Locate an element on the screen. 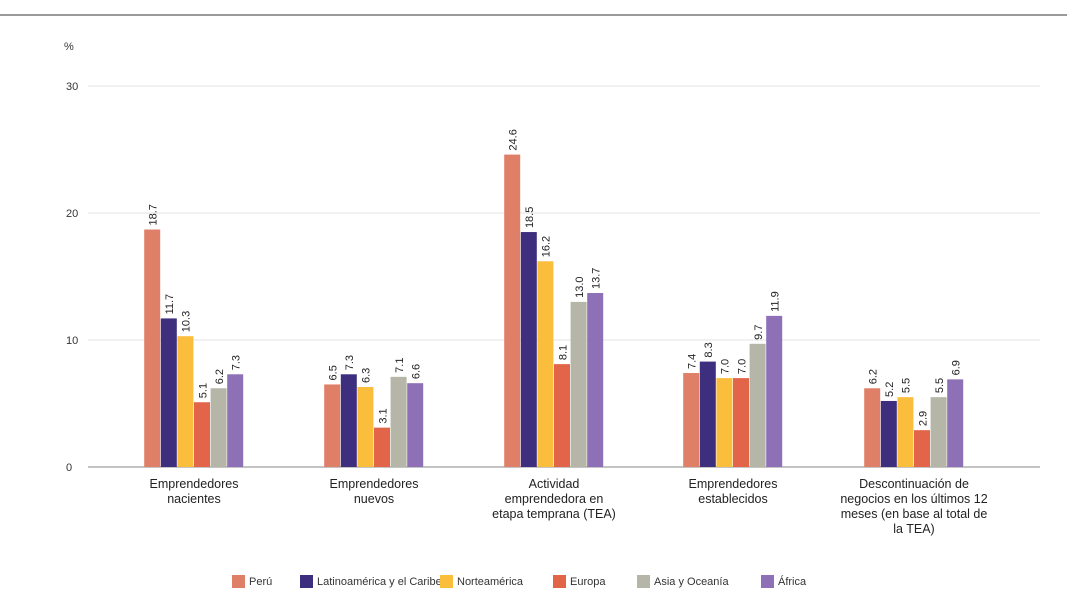  data-label: 7.4 is located at coordinates (693, 361).